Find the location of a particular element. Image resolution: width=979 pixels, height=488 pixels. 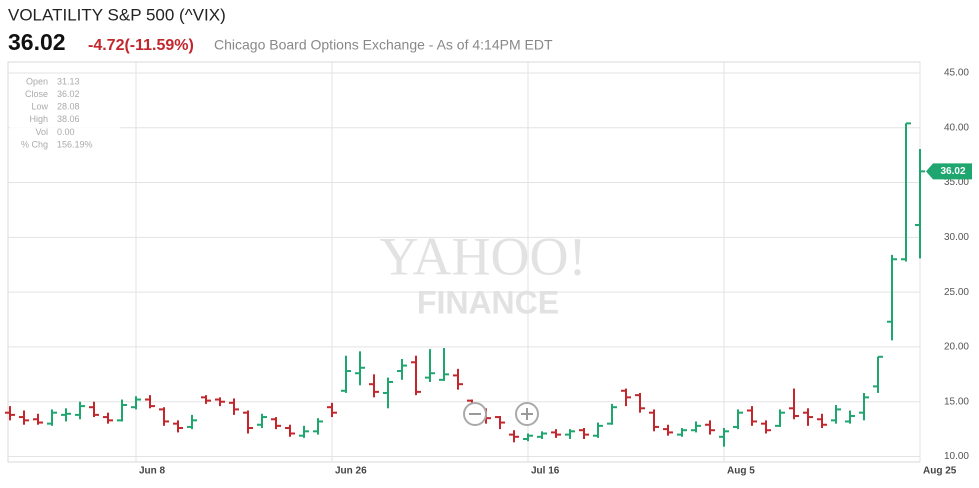

y-tick-label: 15.00 is located at coordinates (956, 401).